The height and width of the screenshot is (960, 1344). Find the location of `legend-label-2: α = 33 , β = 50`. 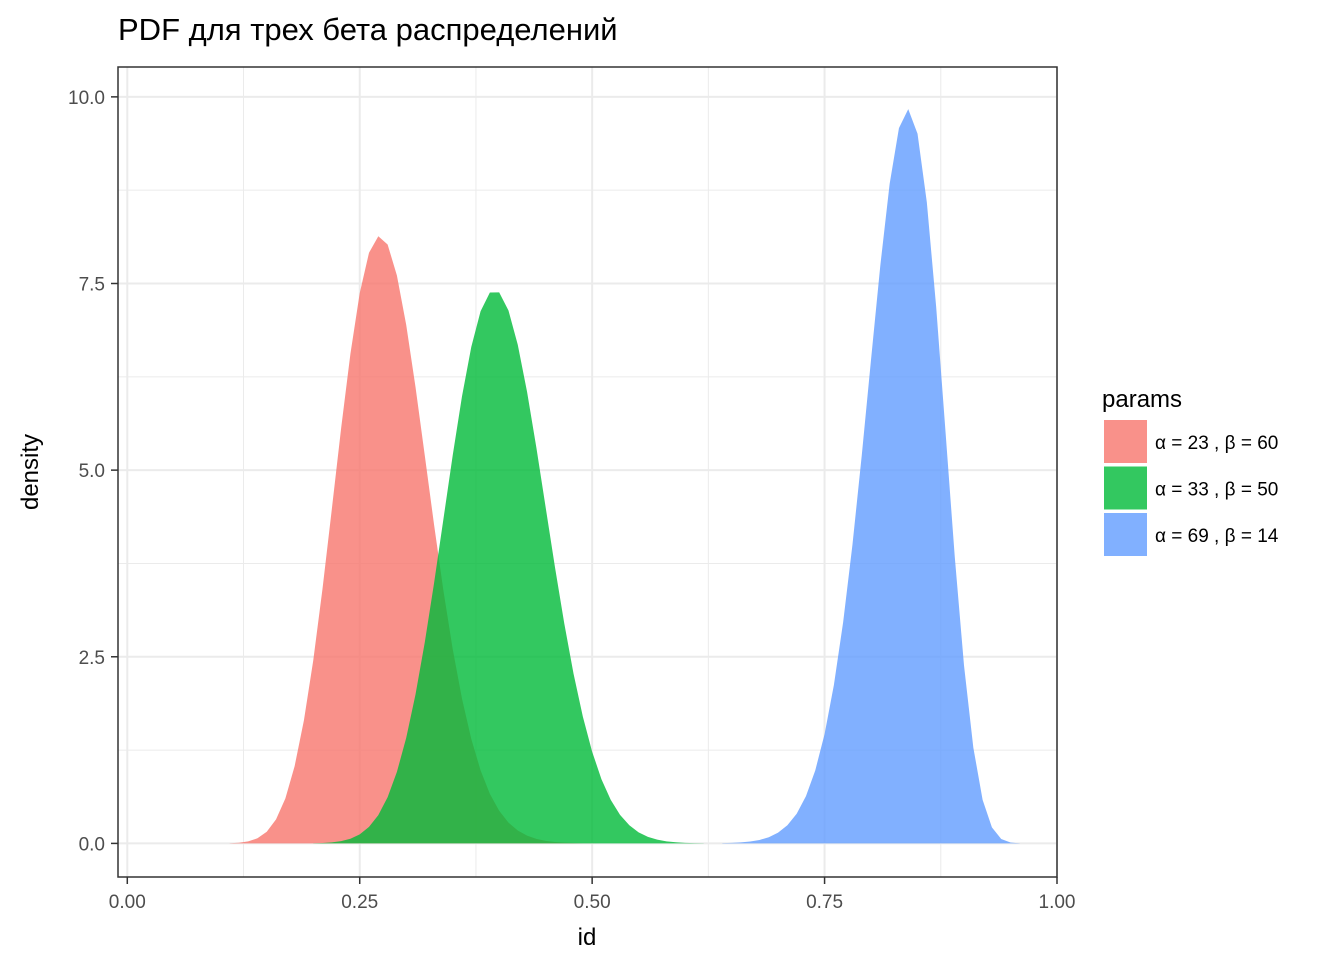

legend-label-2: α = 33 , β = 50 is located at coordinates (1216, 490).